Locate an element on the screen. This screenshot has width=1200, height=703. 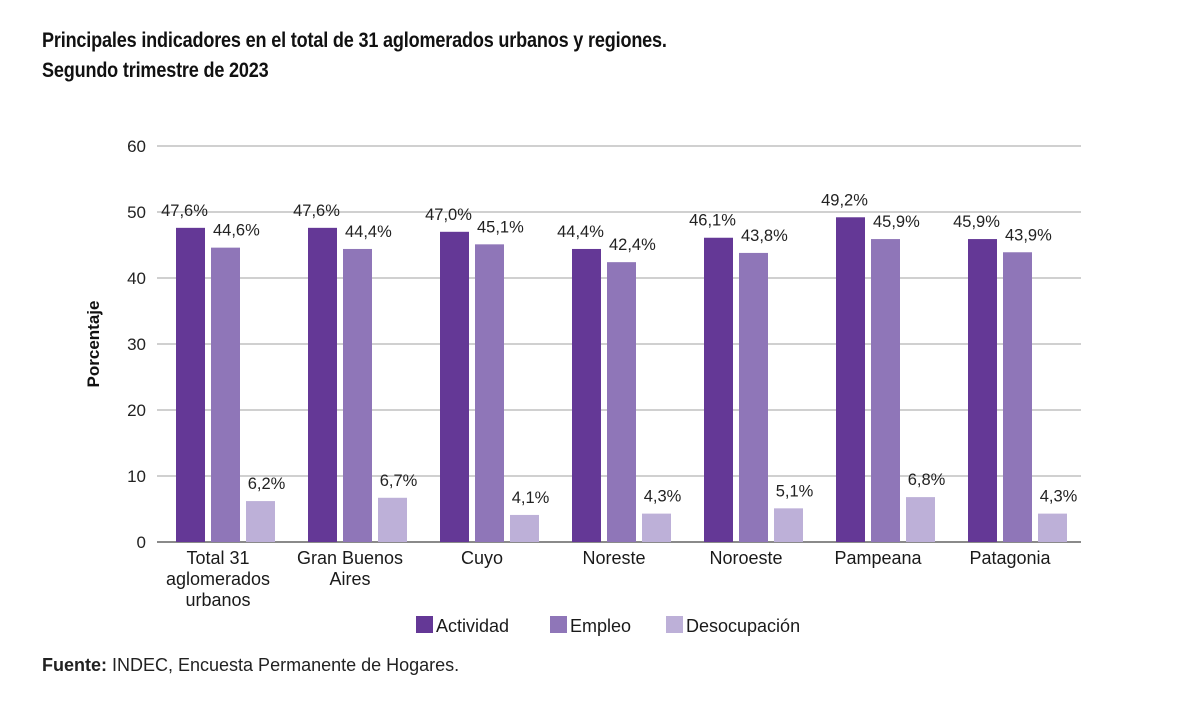
y-tick-label: 30 is located at coordinates (136, 344).